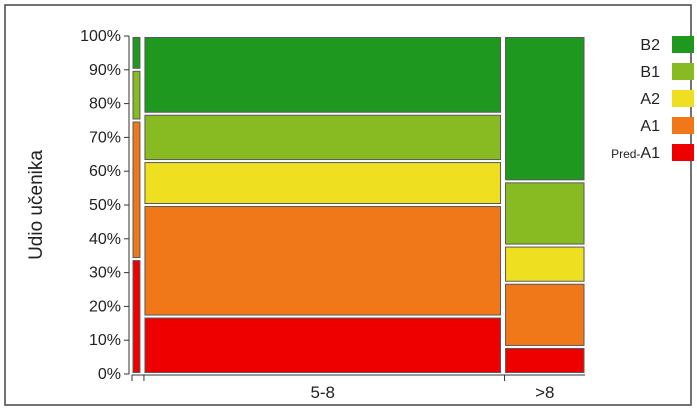 The width and height of the screenshot is (697, 410). What do you see at coordinates (105, 273) in the screenshot?
I see `y-tick-label: 30%` at bounding box center [105, 273].